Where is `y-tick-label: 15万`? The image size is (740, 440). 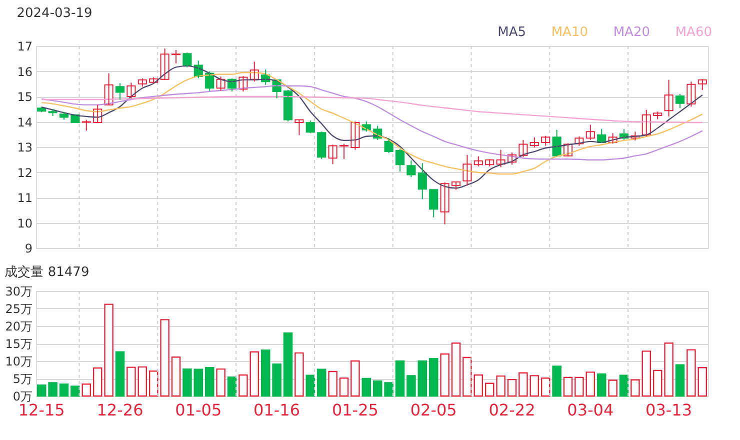 y-tick-label: 15万 is located at coordinates (18, 344).